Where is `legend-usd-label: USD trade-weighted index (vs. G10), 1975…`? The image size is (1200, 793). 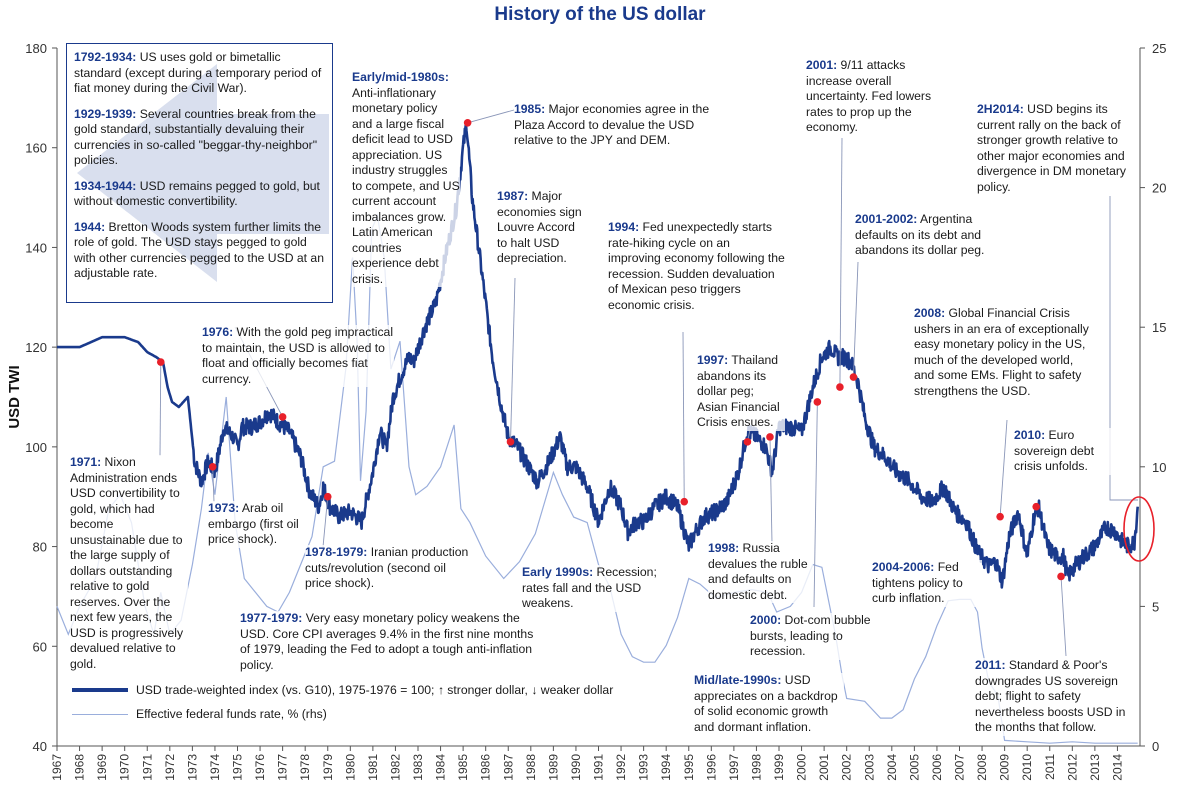
legend-usd-label: USD trade-weighted index (vs. G10), 1975… is located at coordinates (375, 690).